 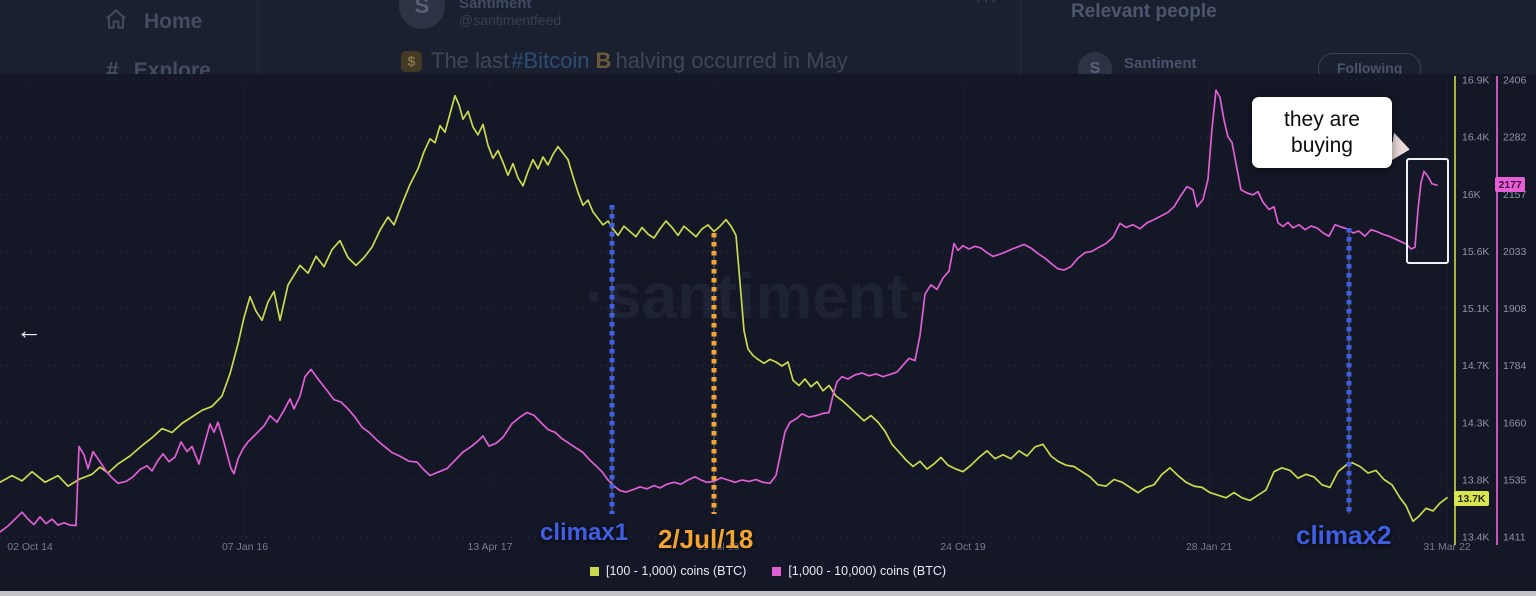 I want to click on svg-text: 07 Jan 16, so click(x=245, y=547).